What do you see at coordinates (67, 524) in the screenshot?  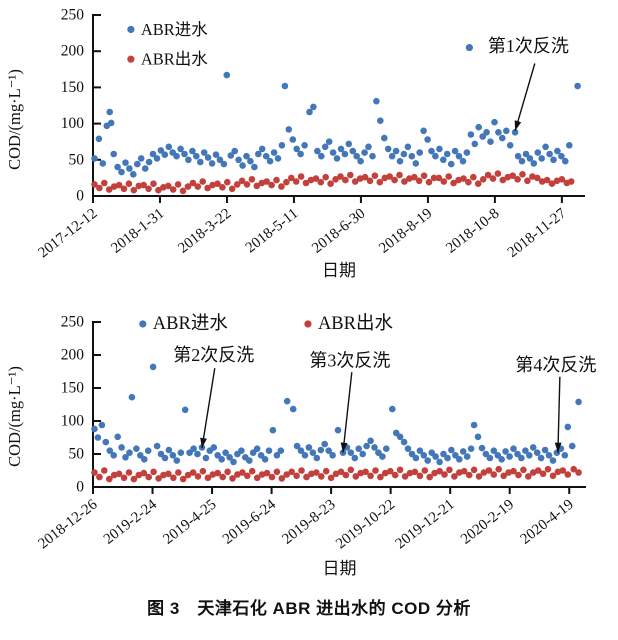 I see `svg-text: 2018-12-26` at bounding box center [67, 524].